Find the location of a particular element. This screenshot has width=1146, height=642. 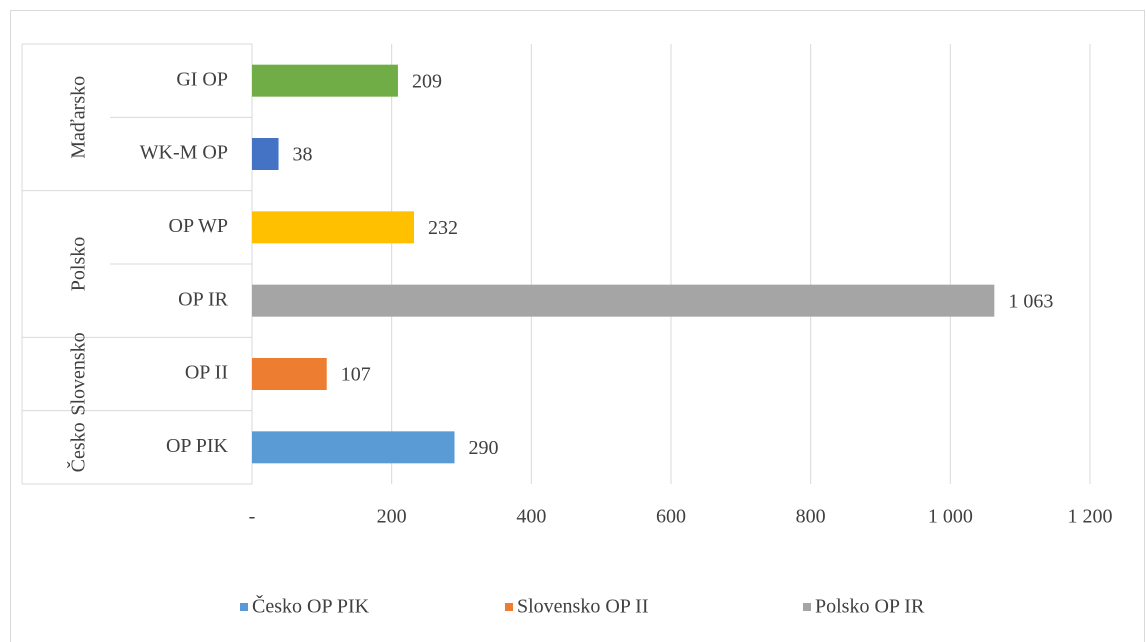

value-label: 232 is located at coordinates (443, 228).